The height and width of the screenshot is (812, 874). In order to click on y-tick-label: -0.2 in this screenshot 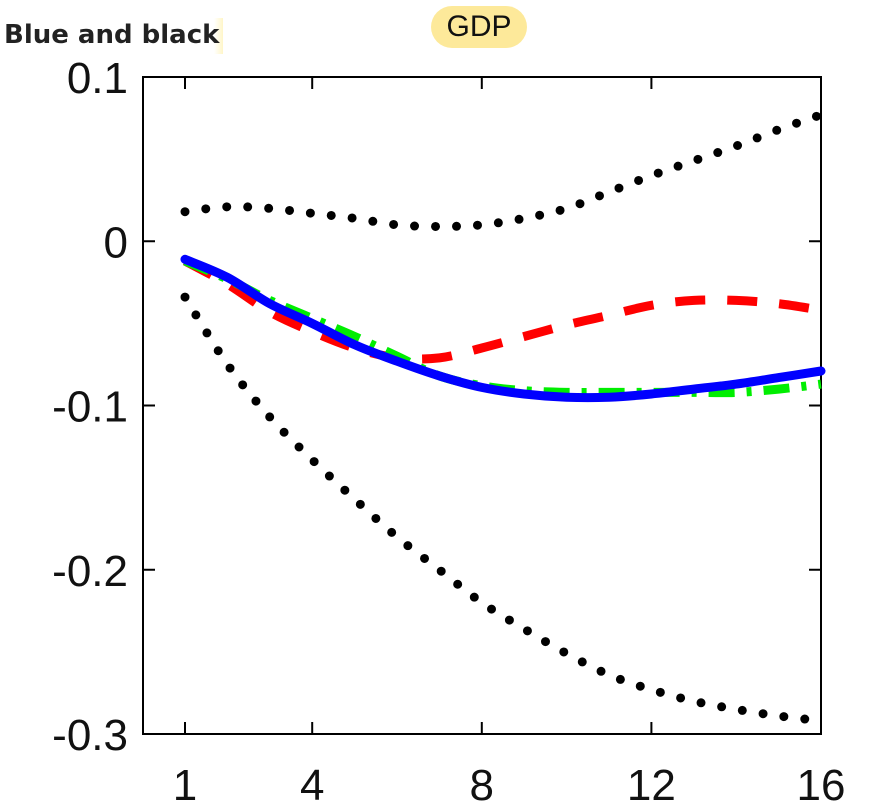, I will do `click(90, 571)`.